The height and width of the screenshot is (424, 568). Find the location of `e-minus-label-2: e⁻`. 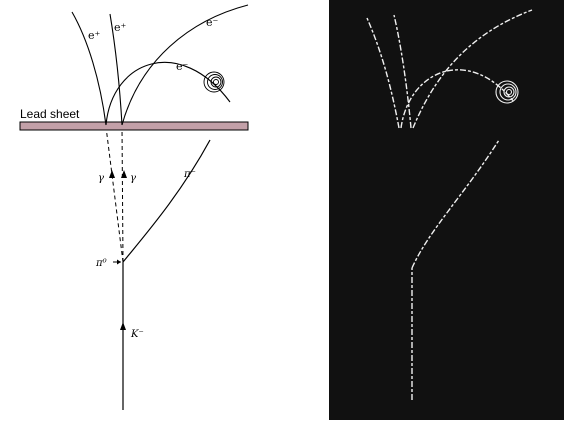

e-minus-label-2: e⁻ is located at coordinates (182, 66).